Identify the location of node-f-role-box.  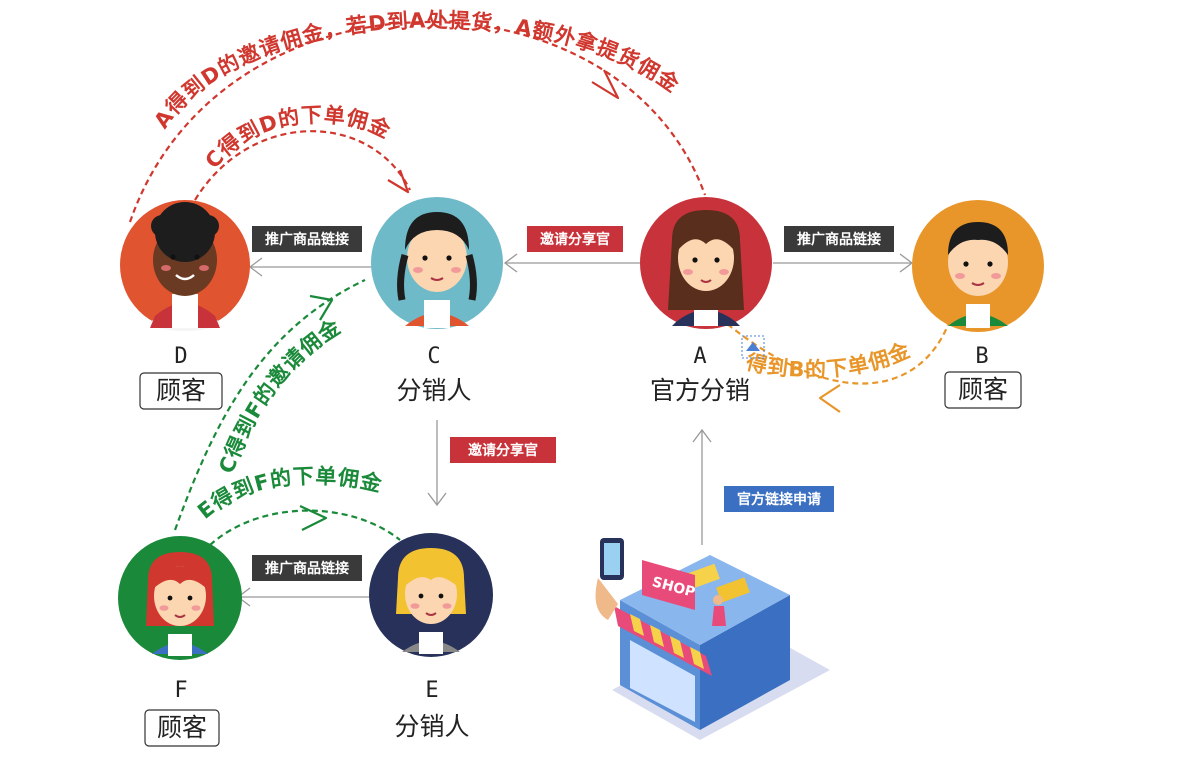
(182, 728).